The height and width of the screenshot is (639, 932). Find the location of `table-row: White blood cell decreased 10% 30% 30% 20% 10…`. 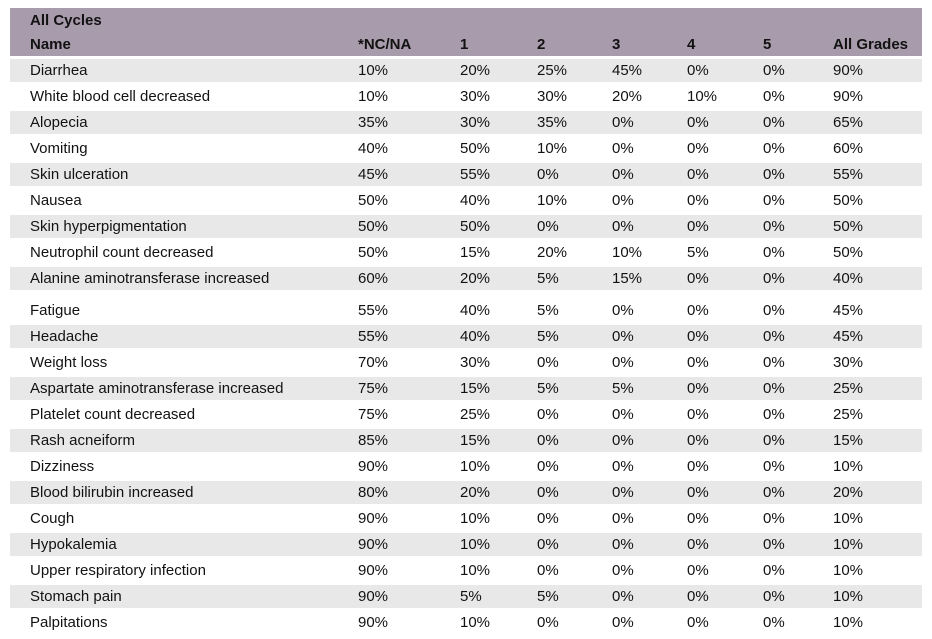

table-row: White blood cell decreased 10% 30% 30% 20% 10… is located at coordinates (466, 96).